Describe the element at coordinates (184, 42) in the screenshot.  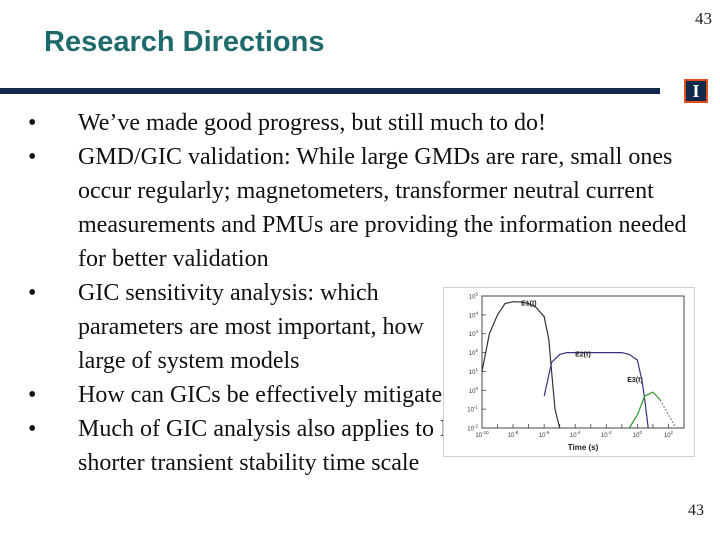
I see `slide-title: Research Directions` at that location.